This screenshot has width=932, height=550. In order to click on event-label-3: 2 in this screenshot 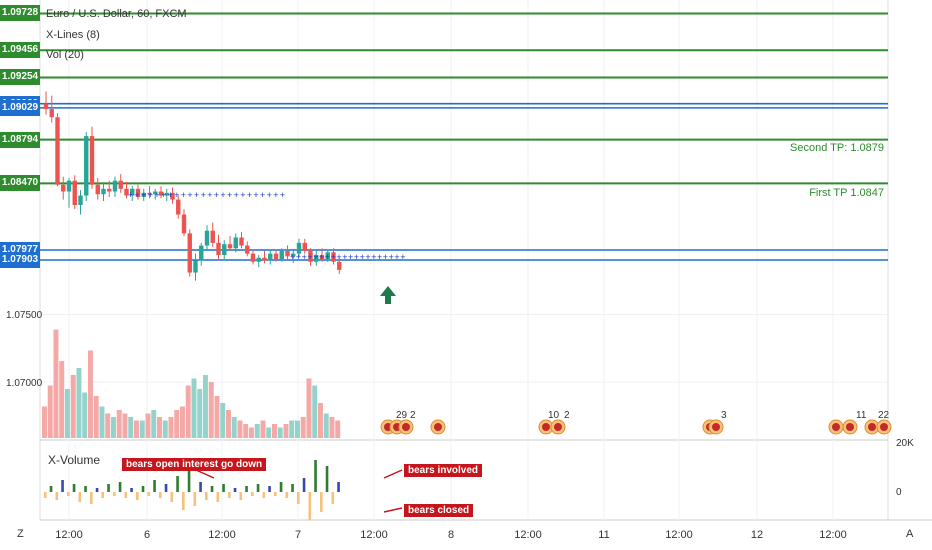, I will do `click(567, 415)`.